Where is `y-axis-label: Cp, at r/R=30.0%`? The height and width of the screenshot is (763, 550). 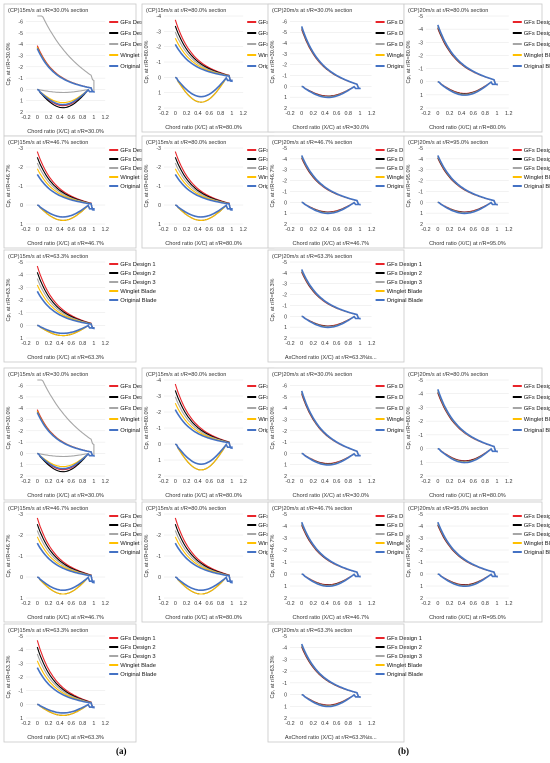
y-axis-label: Cp, at r/R=30.0% is located at coordinates (9, 427).